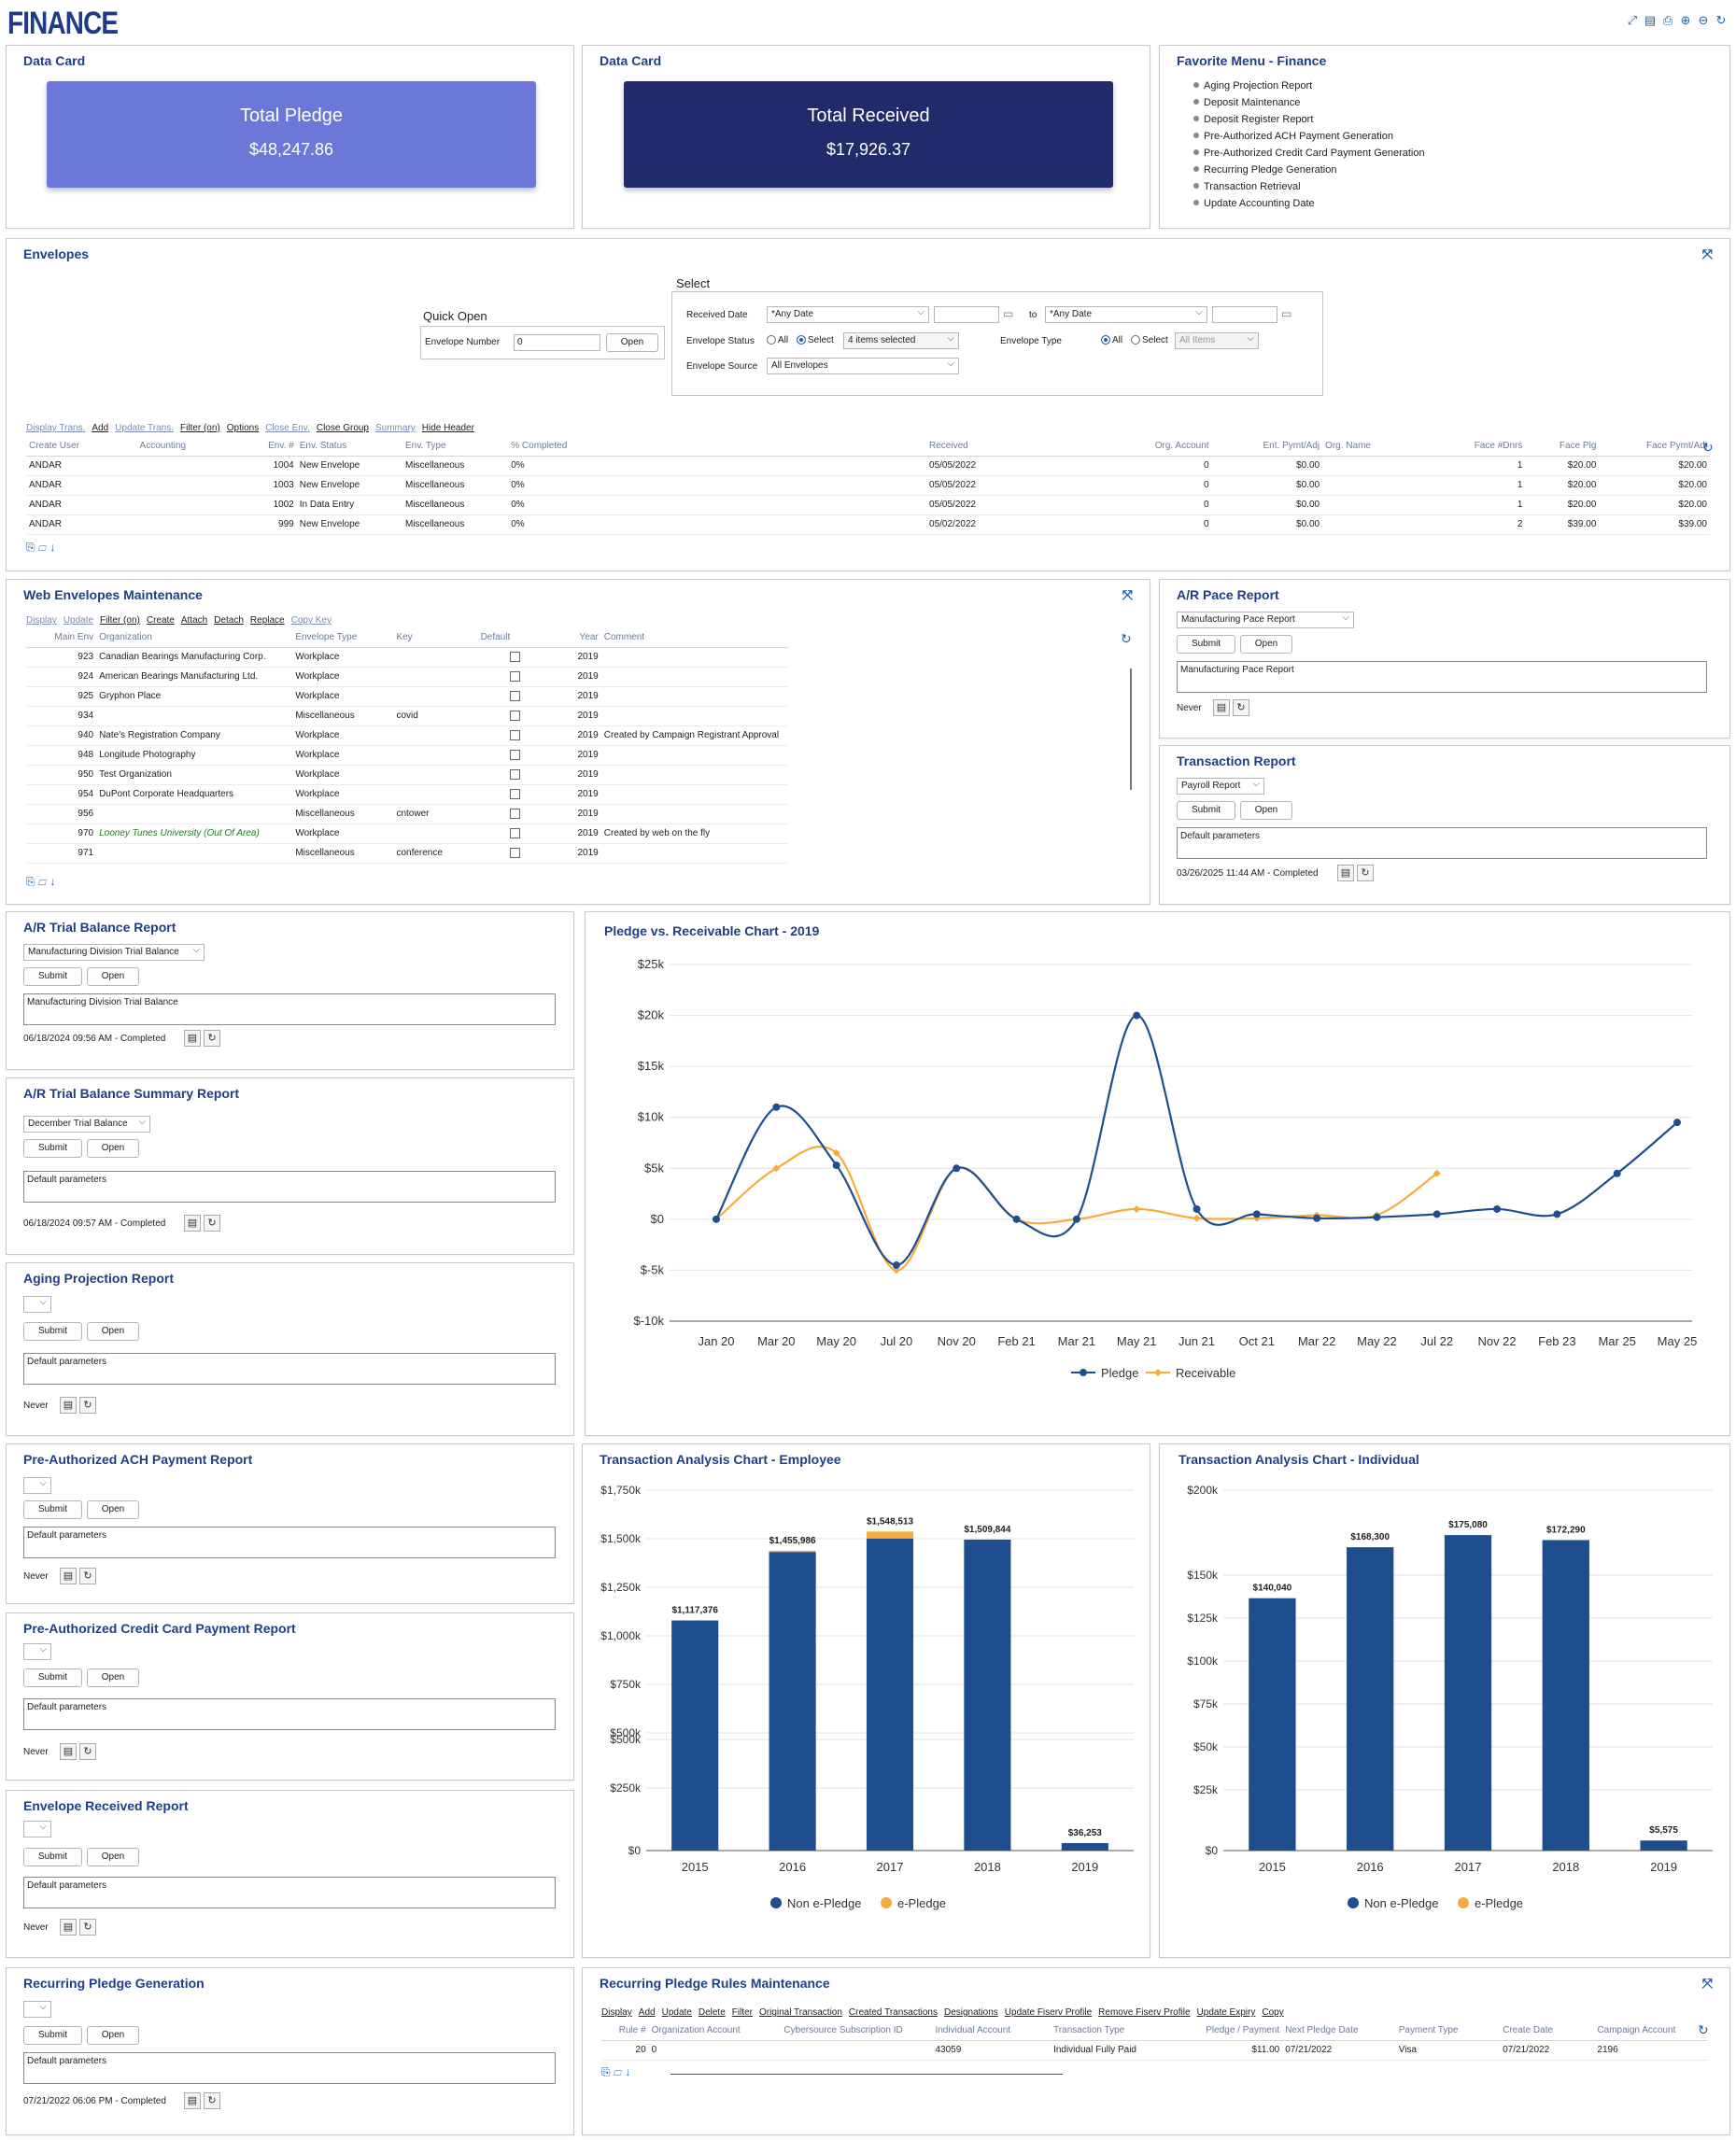  What do you see at coordinates (1562, 447) in the screenshot?
I see `column-header: Face Plg` at bounding box center [1562, 447].